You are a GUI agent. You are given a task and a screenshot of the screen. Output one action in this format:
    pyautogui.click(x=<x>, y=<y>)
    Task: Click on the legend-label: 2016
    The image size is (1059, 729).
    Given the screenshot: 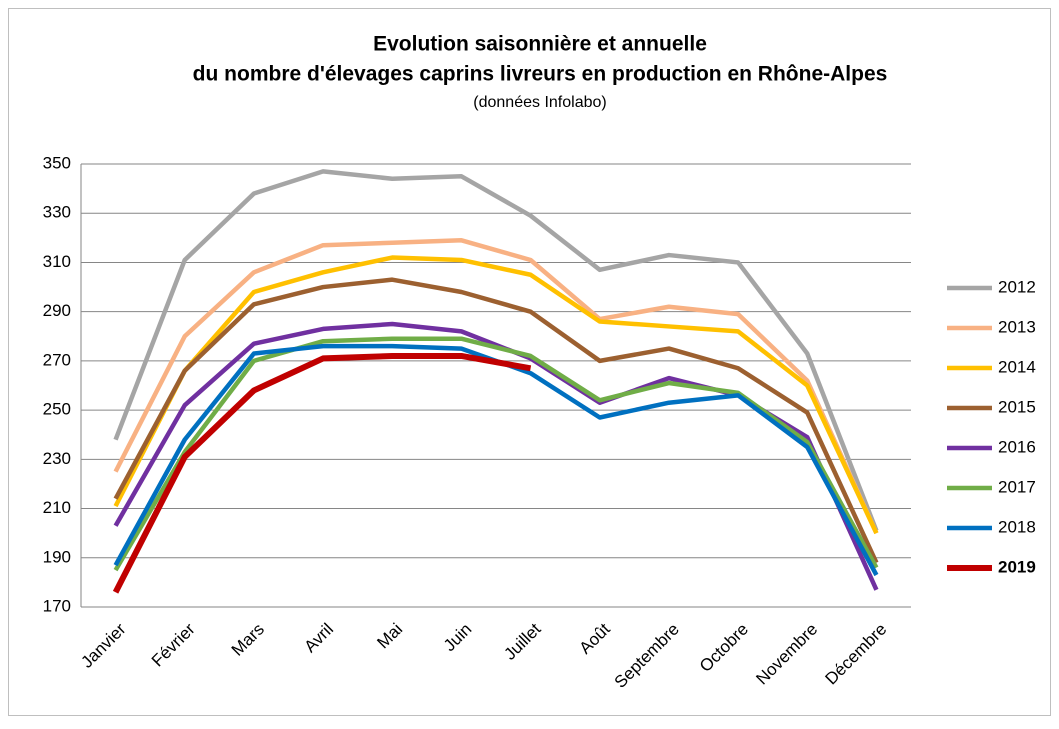 What is the action you would take?
    pyautogui.click(x=1017, y=446)
    